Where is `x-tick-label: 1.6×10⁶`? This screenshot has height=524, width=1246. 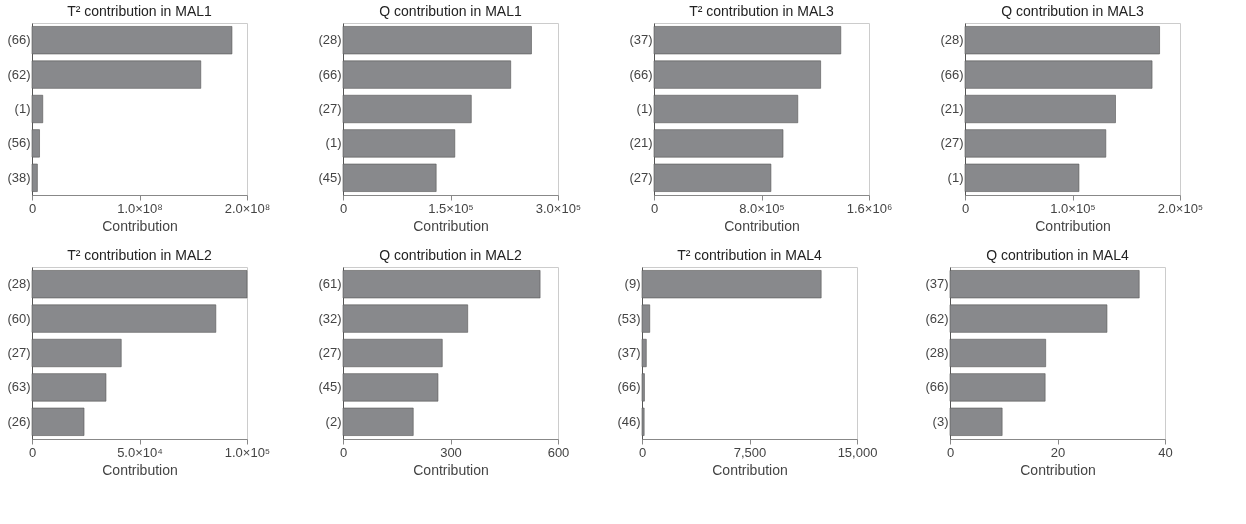
x-tick-label: 1.6×10⁶ is located at coordinates (869, 208).